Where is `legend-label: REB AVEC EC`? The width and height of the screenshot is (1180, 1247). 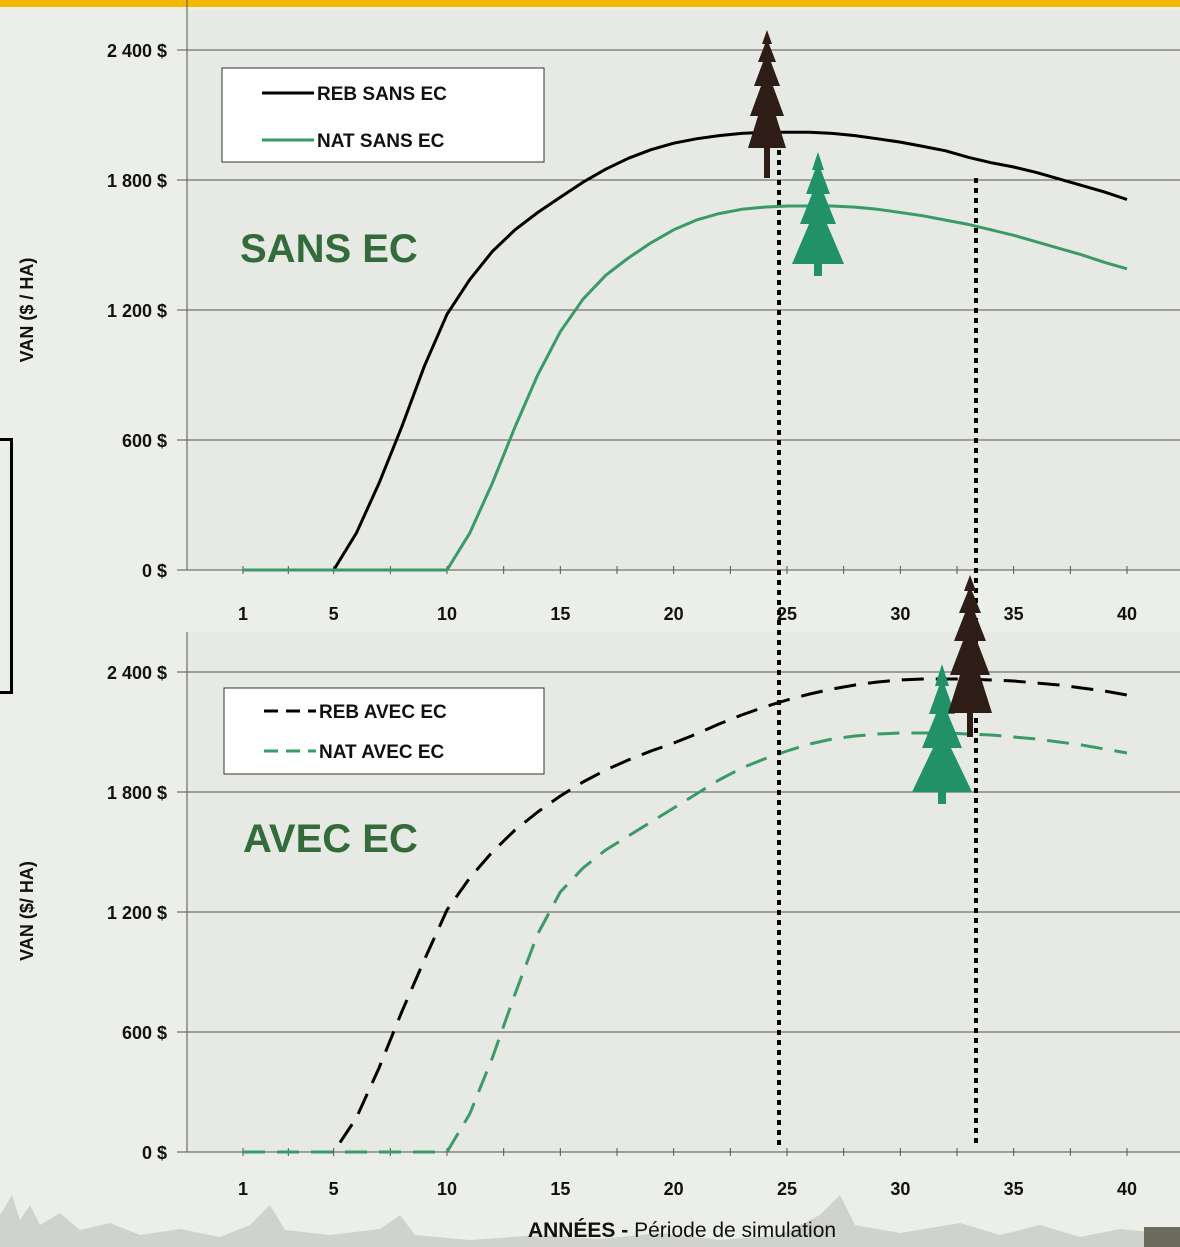 legend-label: REB AVEC EC is located at coordinates (383, 712).